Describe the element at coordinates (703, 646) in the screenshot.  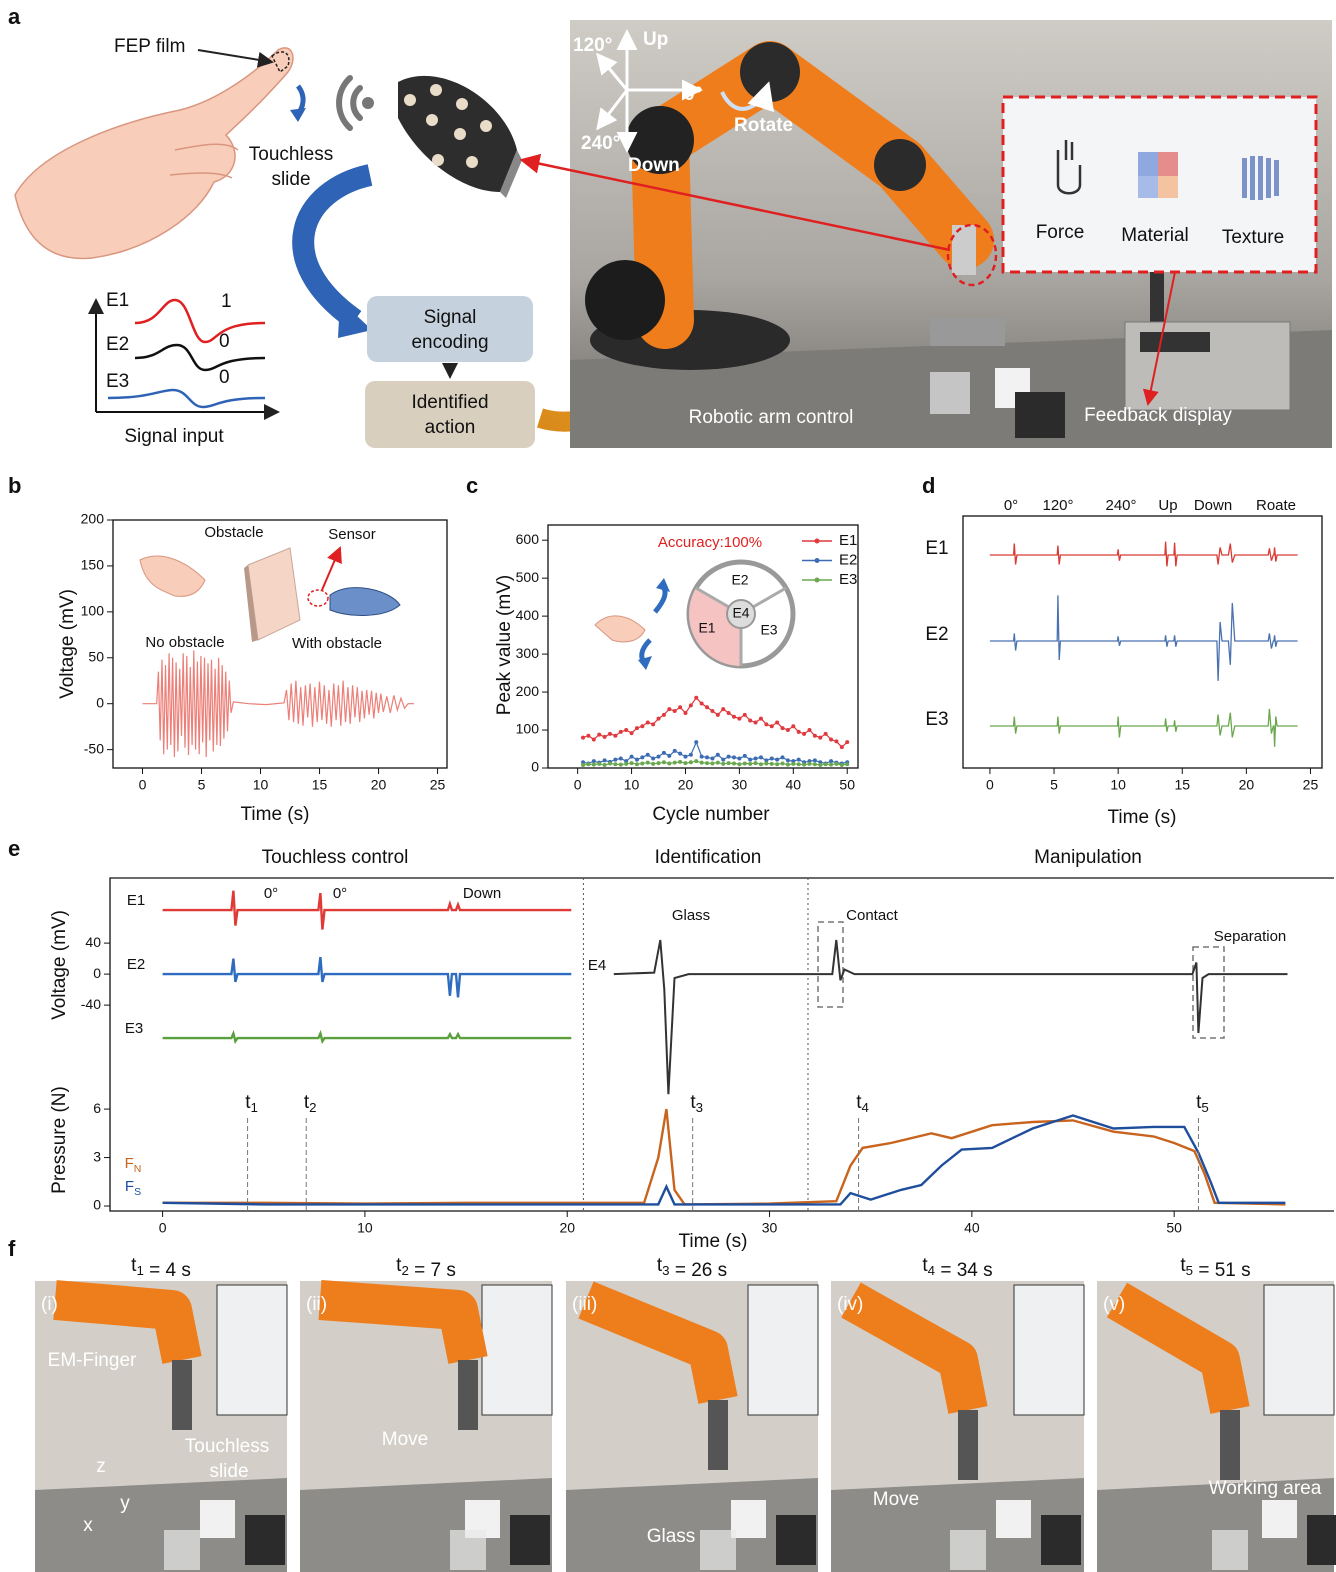
I see `plot-frame` at that location.